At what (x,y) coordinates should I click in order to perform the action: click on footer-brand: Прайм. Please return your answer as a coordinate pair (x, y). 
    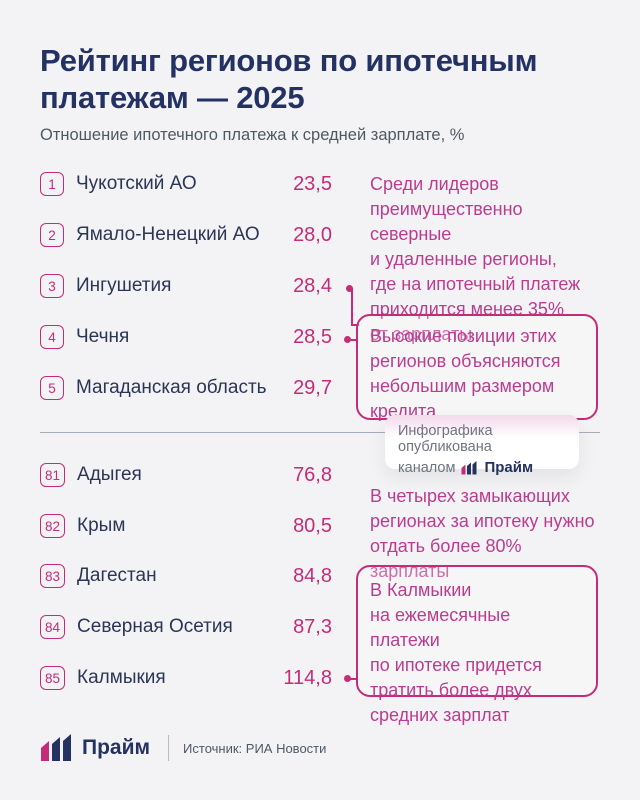
    Looking at the image, I should click on (116, 747).